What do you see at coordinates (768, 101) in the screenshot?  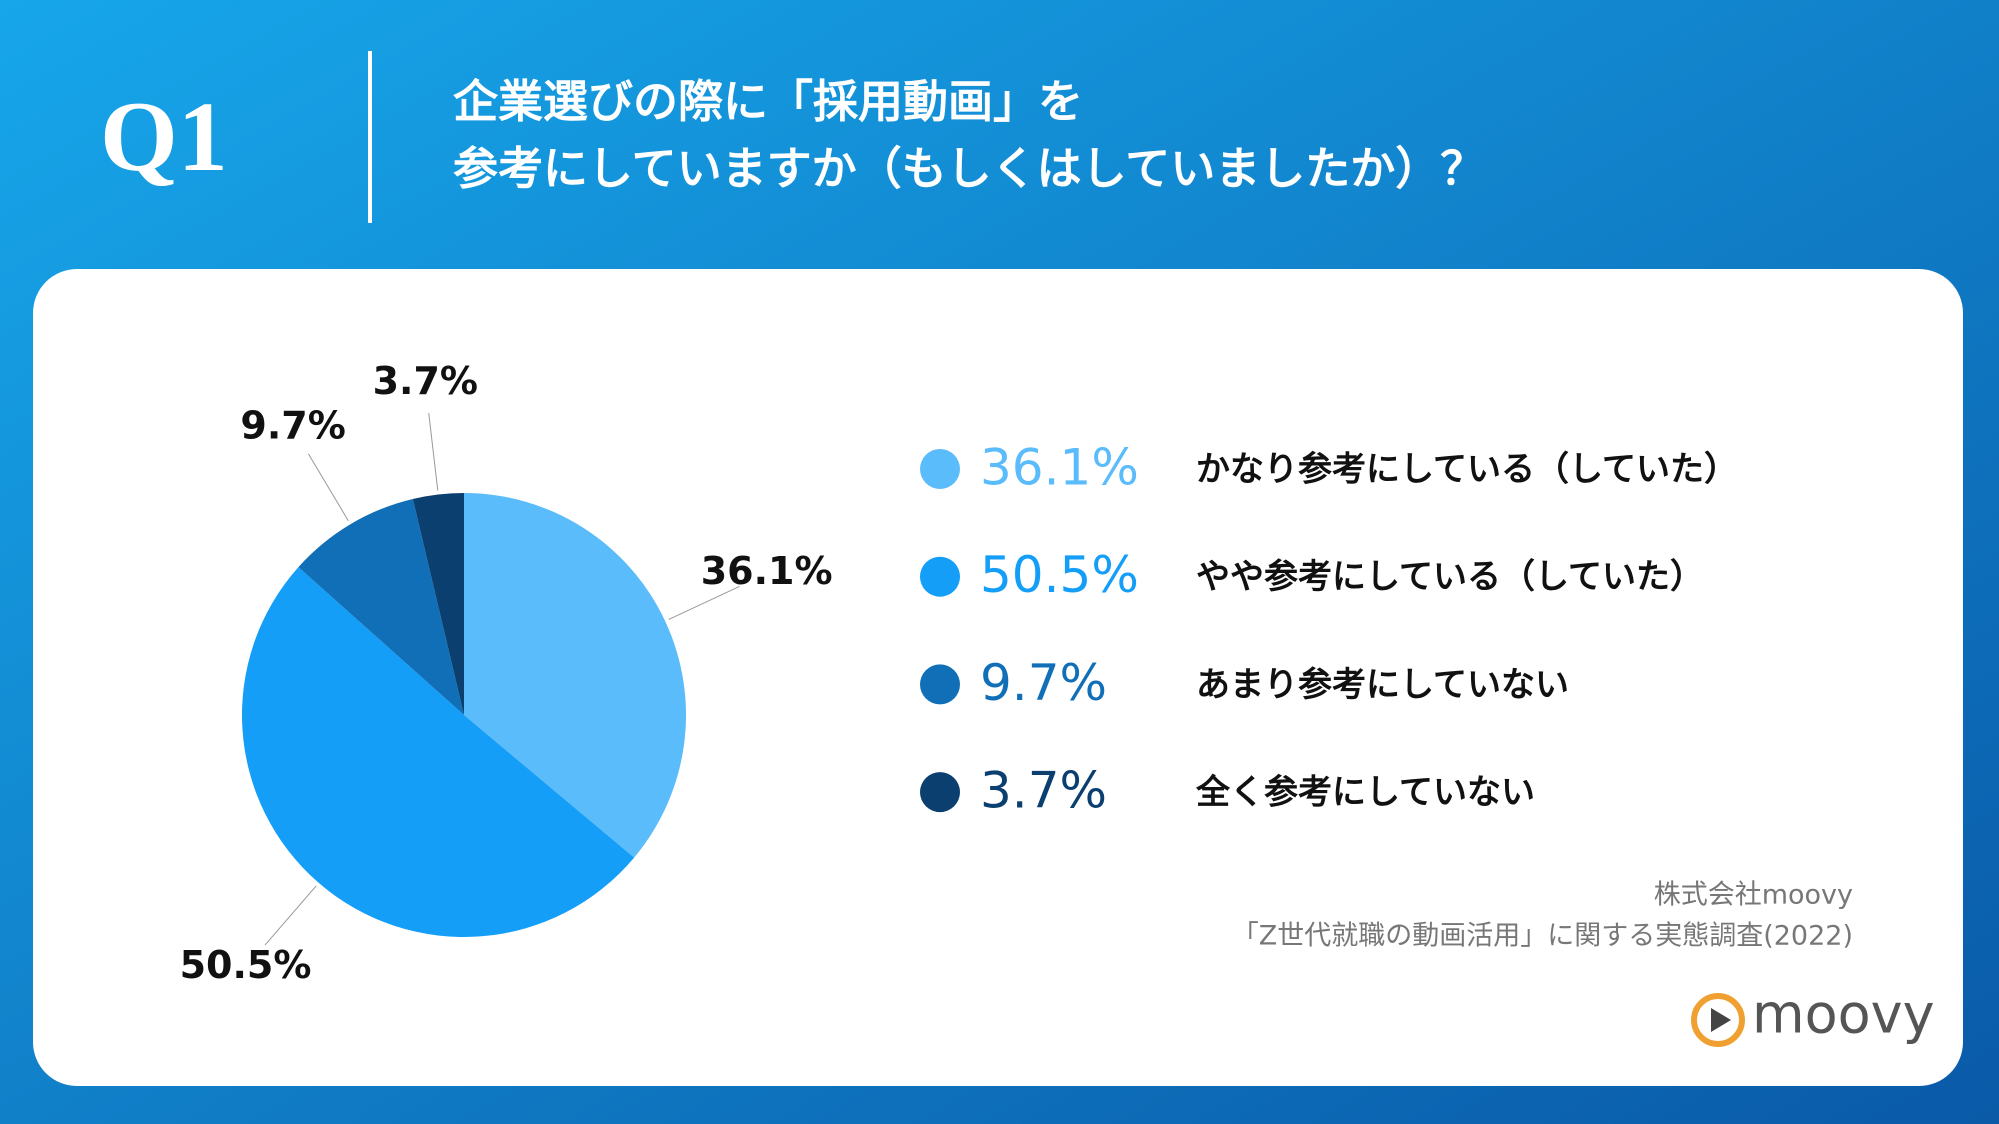 I see `title-line: 企業選びの際に「採用動画」を` at bounding box center [768, 101].